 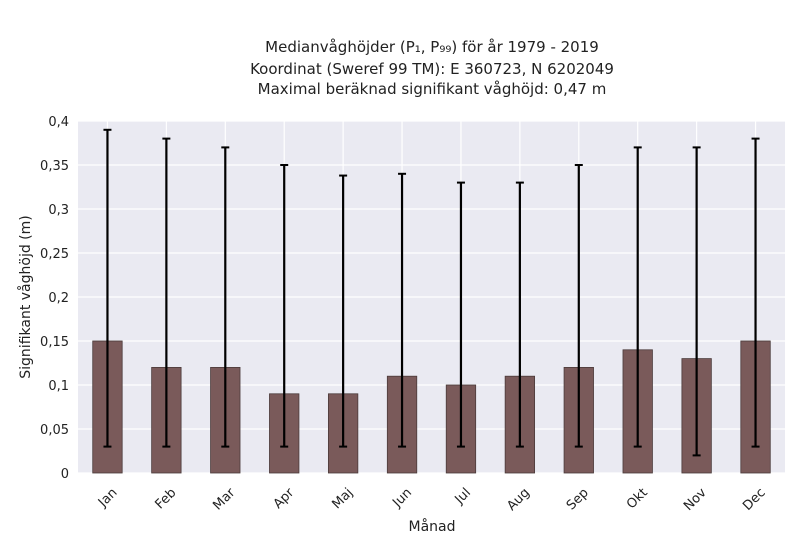 What do you see at coordinates (58, 122) in the screenshot?
I see `y-tick-label: 0,4` at bounding box center [58, 122].